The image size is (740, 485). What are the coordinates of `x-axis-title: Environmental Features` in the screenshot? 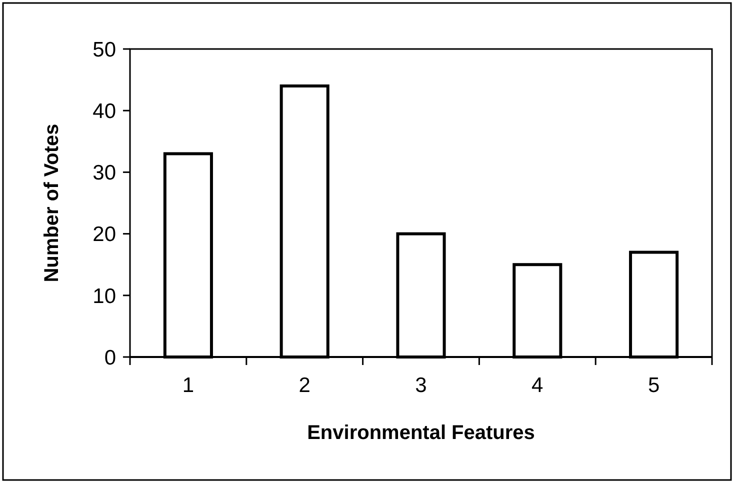 It's located at (421, 433).